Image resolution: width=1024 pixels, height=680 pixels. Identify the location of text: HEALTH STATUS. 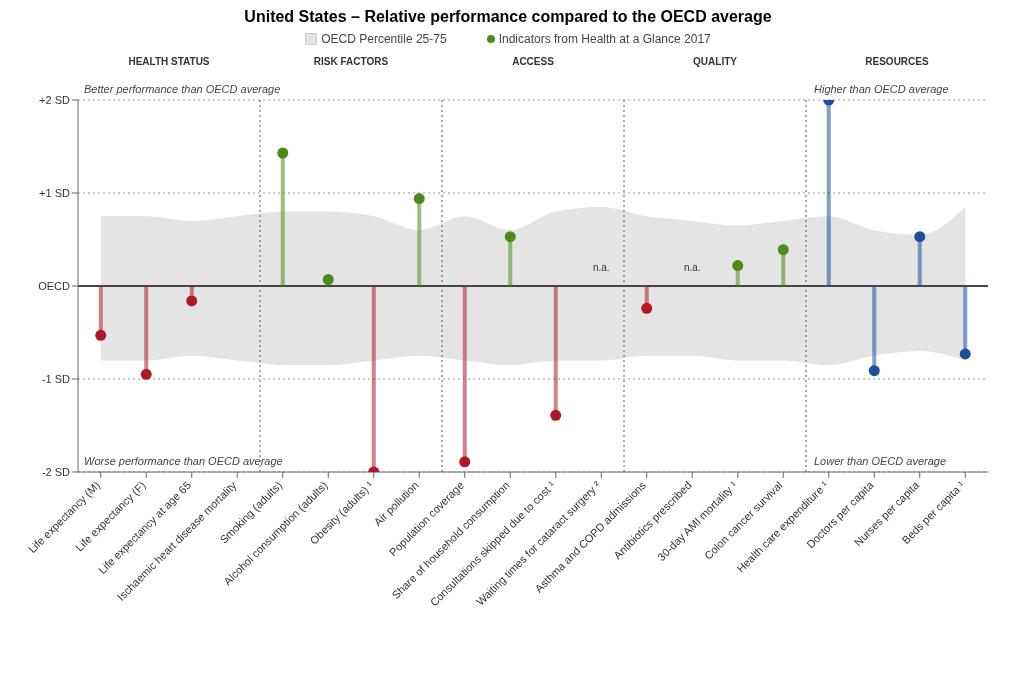
(169, 61).